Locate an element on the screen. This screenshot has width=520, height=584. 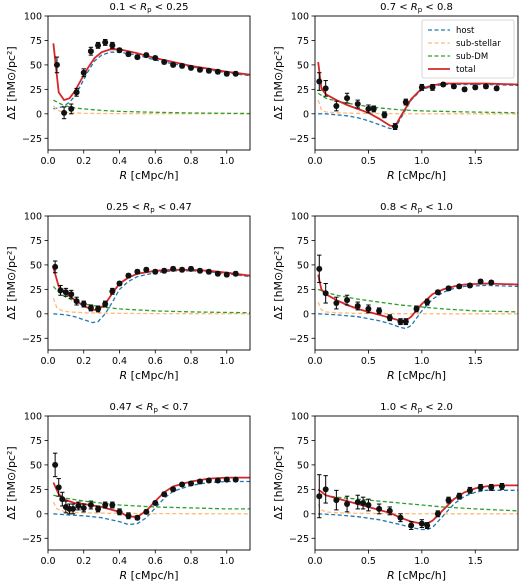
series-line-sub-stellar is located at coordinates (417, 509).